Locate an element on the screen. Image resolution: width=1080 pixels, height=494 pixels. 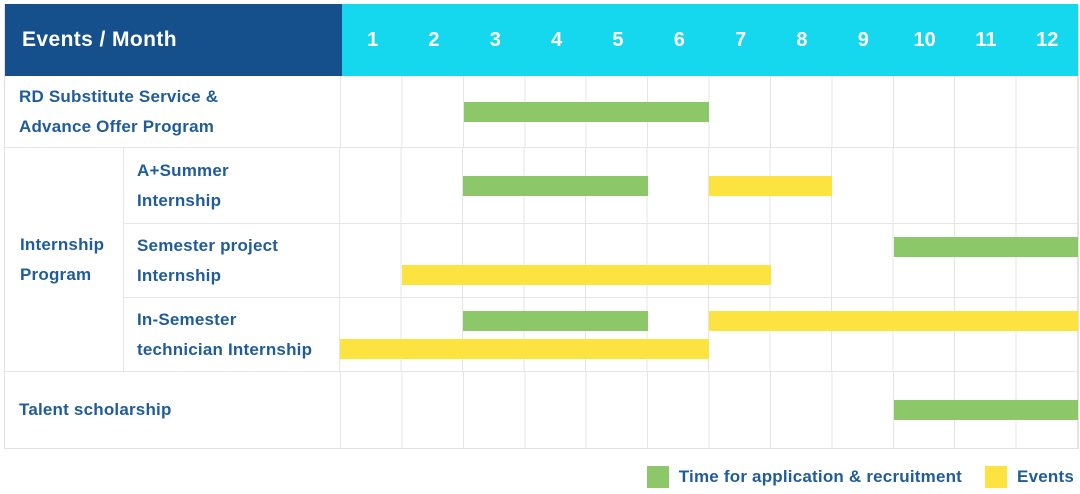
gantt-track-rd-substitute is located at coordinates (709, 111).